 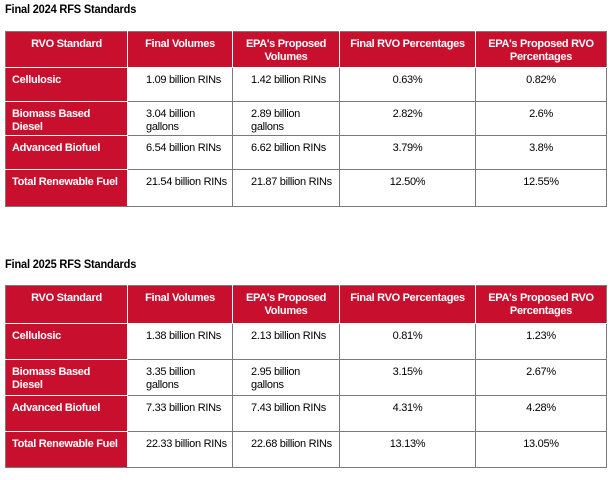 What do you see at coordinates (180, 341) in the screenshot?
I see `final-volume-cell: 1.38 billion RINs` at bounding box center [180, 341].